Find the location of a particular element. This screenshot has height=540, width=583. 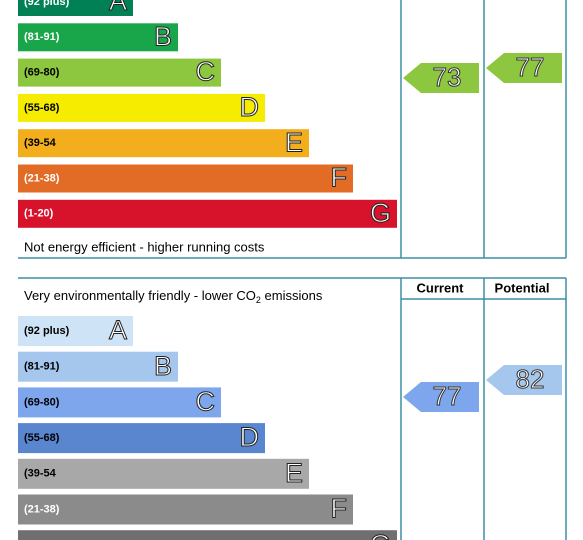

intro-text-part: emissions is located at coordinates (292, 295).